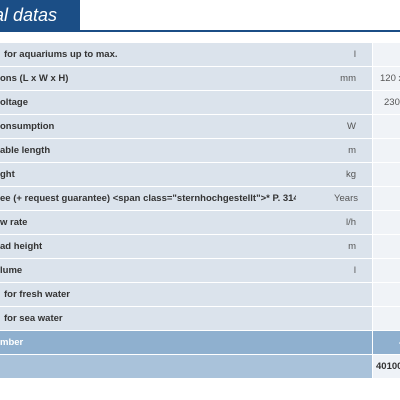  Describe the element at coordinates (37, 294) in the screenshot. I see `spec-label: for fresh water` at that location.